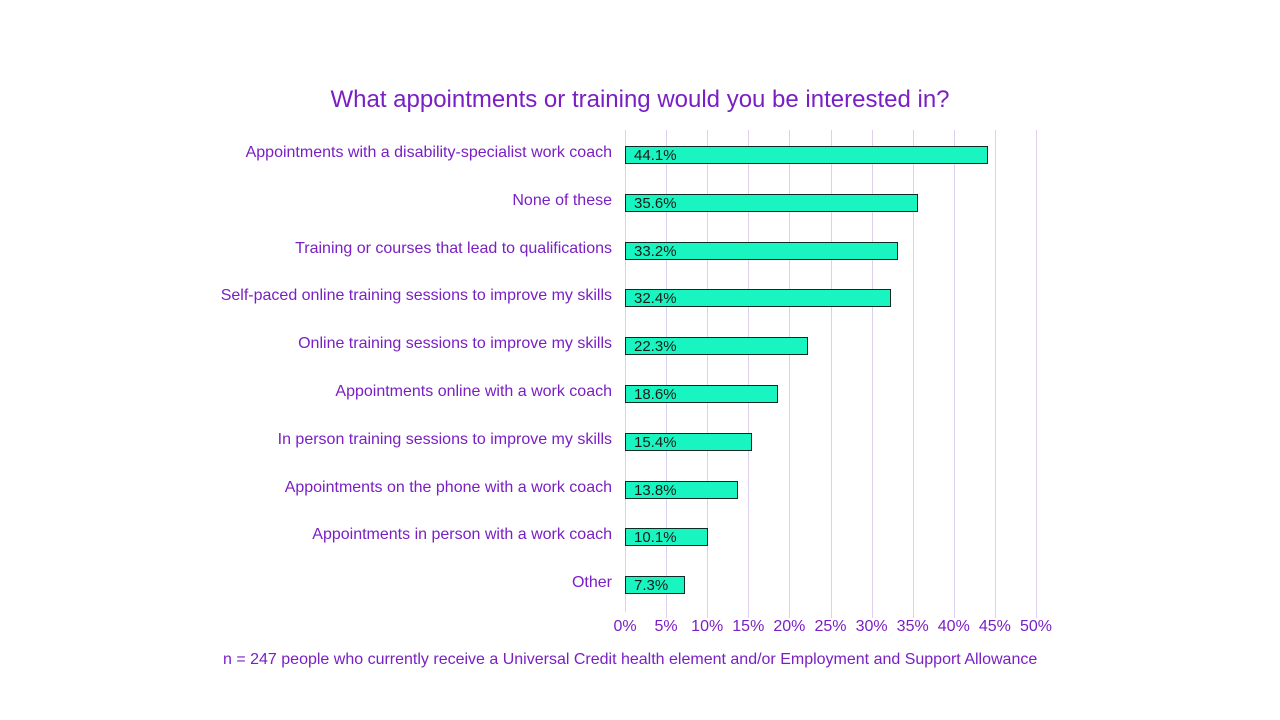 This screenshot has width=1280, height=720. What do you see at coordinates (655, 490) in the screenshot?
I see `bar-value-label: 13.8%` at bounding box center [655, 490].